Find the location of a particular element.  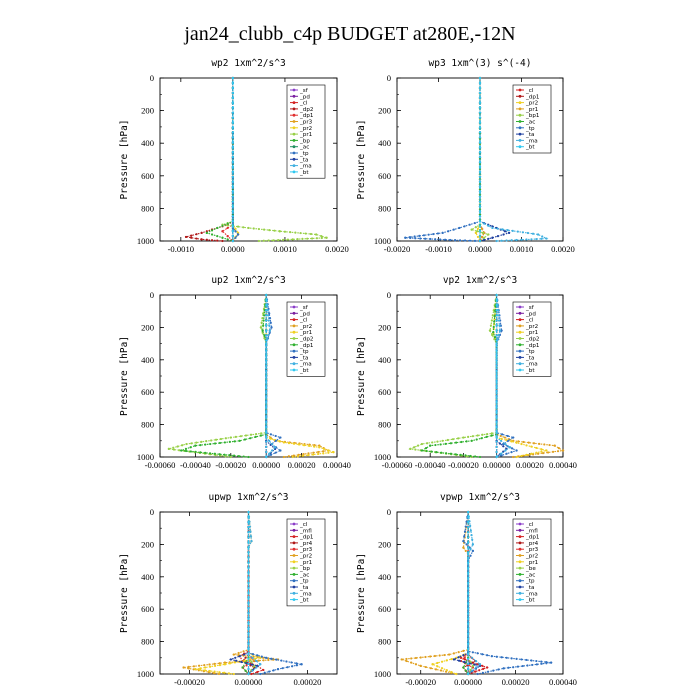

legend: _sf_pd_cl_pr2_pr1_dp2_dp1_tp_ta_ma_bt is located at coordinates (306, 339).